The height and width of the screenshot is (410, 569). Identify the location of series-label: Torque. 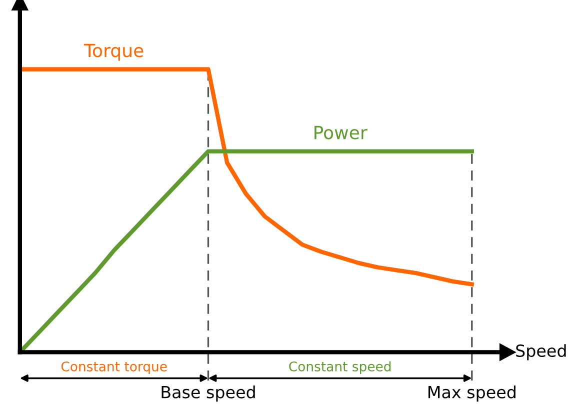
(114, 52).